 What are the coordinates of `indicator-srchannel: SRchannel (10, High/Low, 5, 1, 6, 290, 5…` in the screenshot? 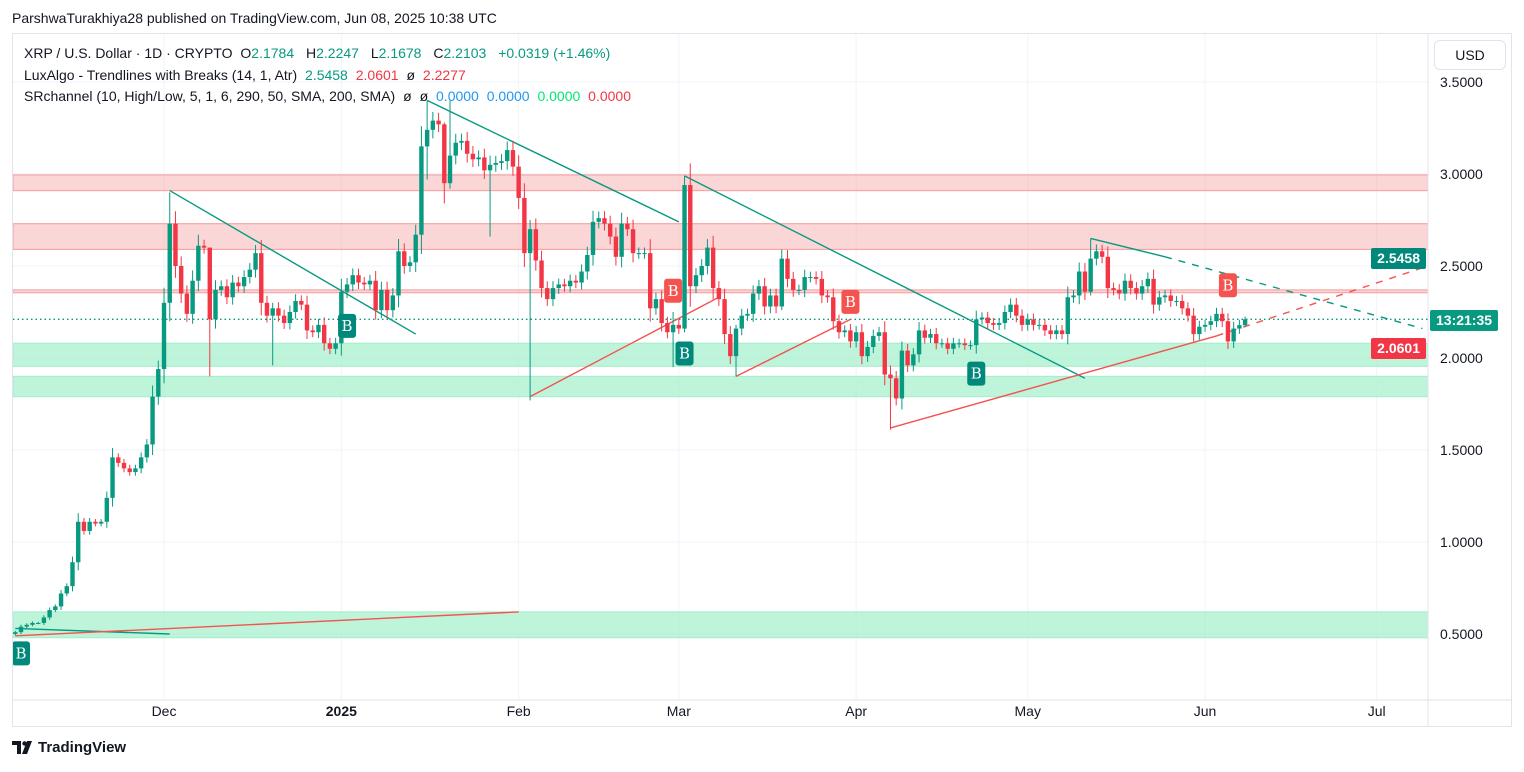 It's located at (329, 96).